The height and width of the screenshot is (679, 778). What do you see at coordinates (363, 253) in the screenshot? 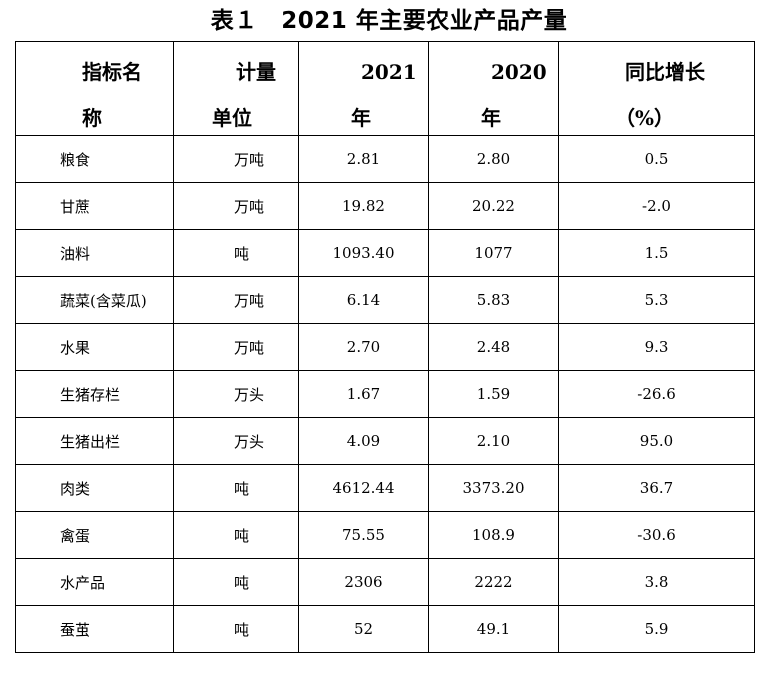
I see `cell-2021: 1093.40` at bounding box center [363, 253].